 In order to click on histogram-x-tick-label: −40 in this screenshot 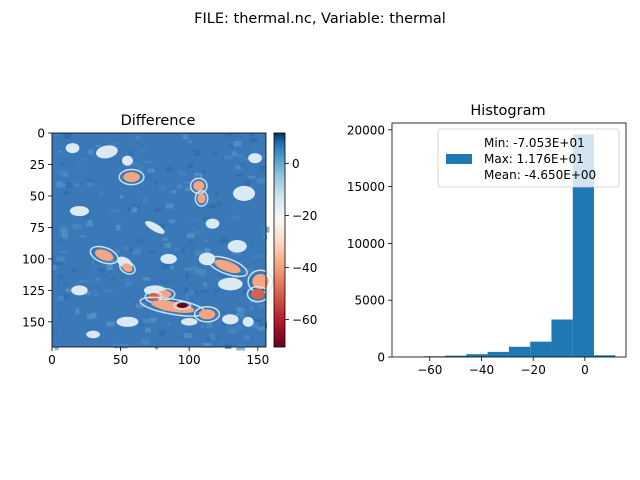, I will do `click(481, 370)`.